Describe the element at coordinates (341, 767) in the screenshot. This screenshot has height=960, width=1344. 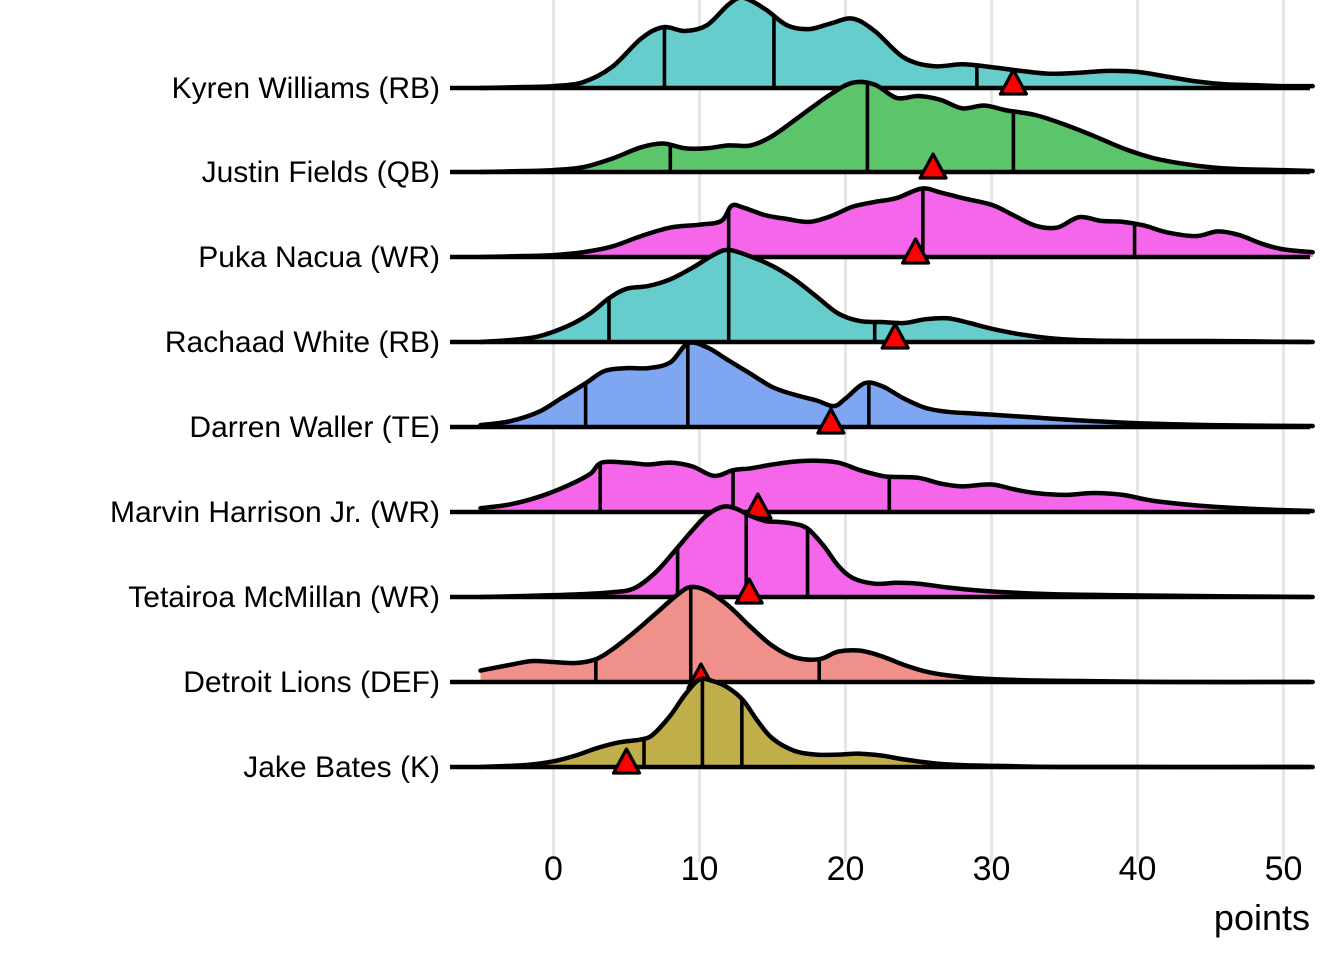
I see `row-label-k-8: Jake Bates (K)` at that location.